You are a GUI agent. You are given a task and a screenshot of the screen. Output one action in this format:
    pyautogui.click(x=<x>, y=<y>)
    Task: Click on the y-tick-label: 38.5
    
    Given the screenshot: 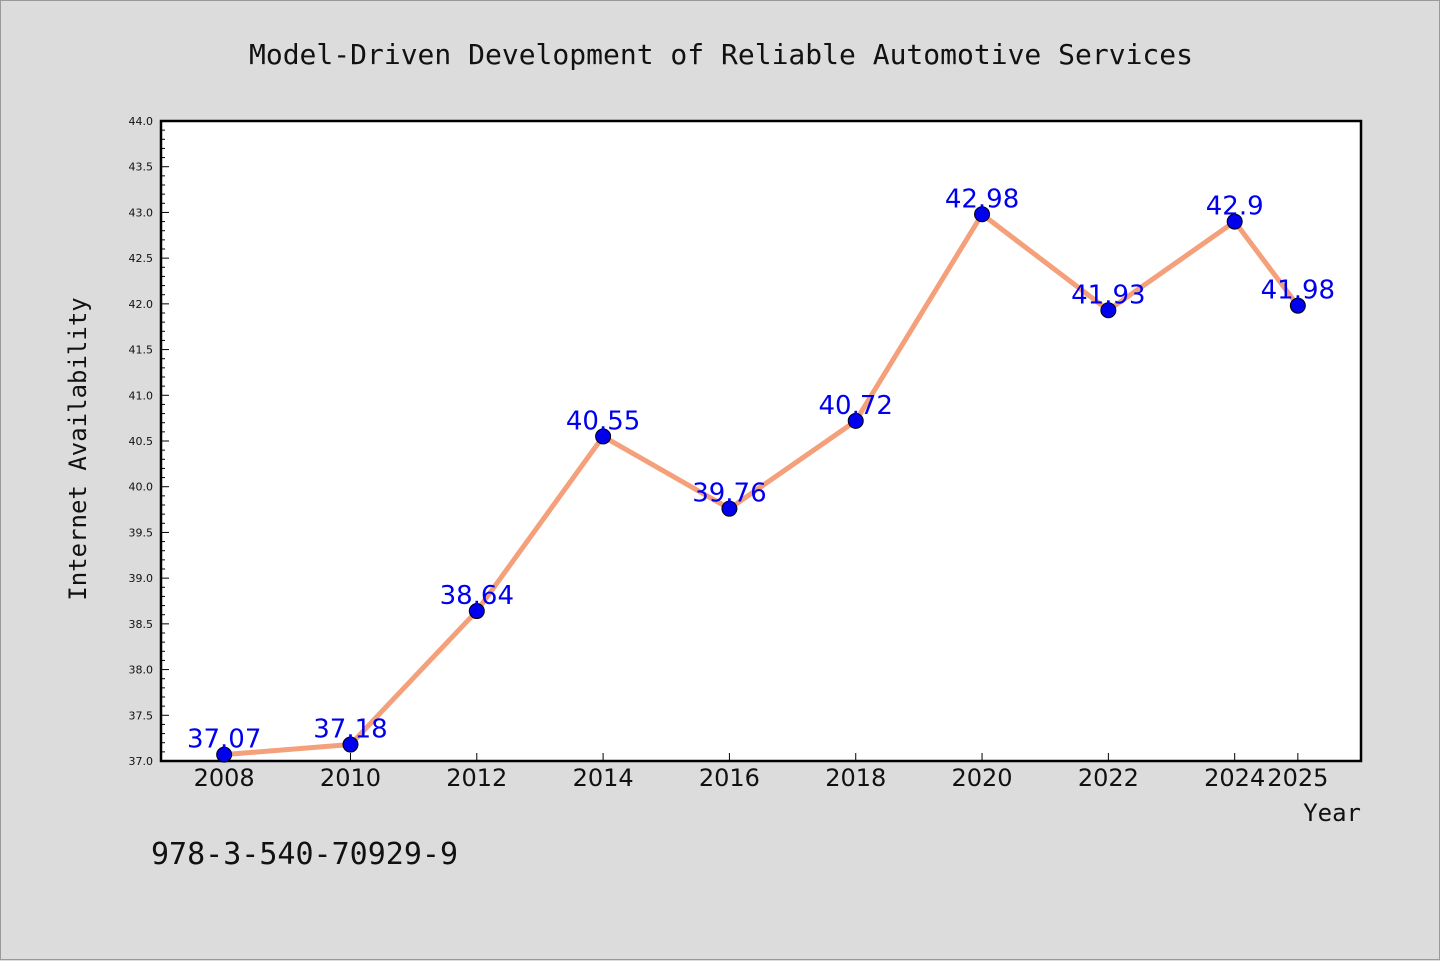 What is the action you would take?
    pyautogui.click(x=141, y=624)
    